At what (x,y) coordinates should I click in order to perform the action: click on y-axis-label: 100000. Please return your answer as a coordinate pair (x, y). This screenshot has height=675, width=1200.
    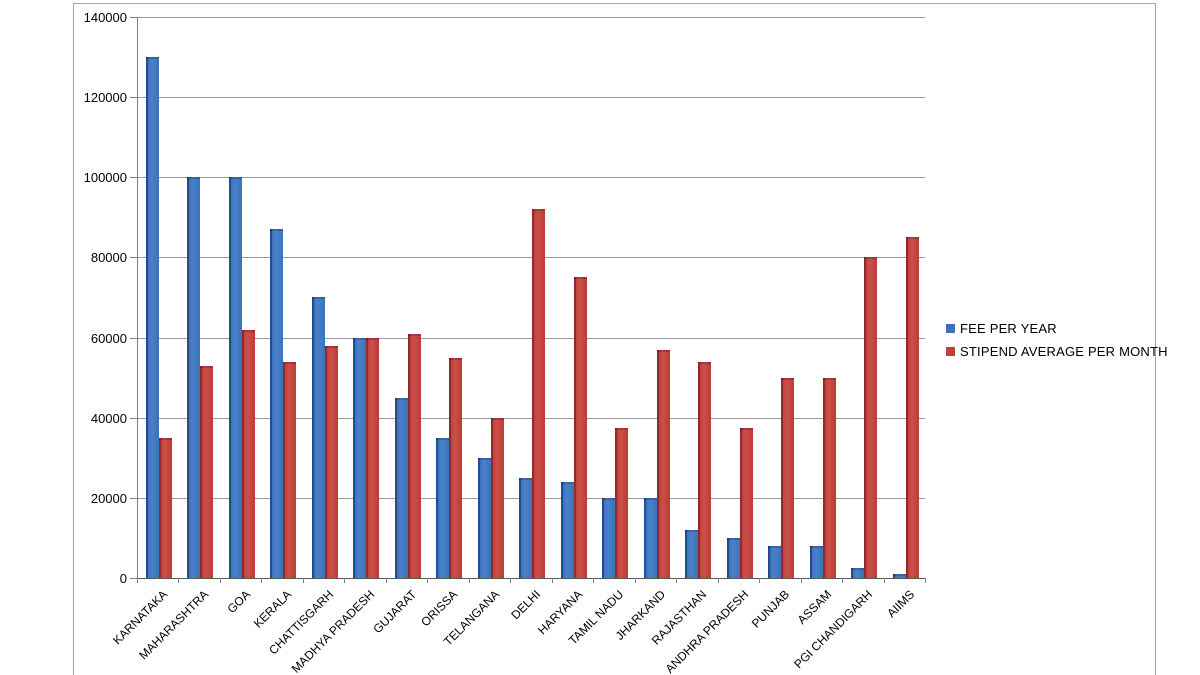
    Looking at the image, I should click on (105, 177).